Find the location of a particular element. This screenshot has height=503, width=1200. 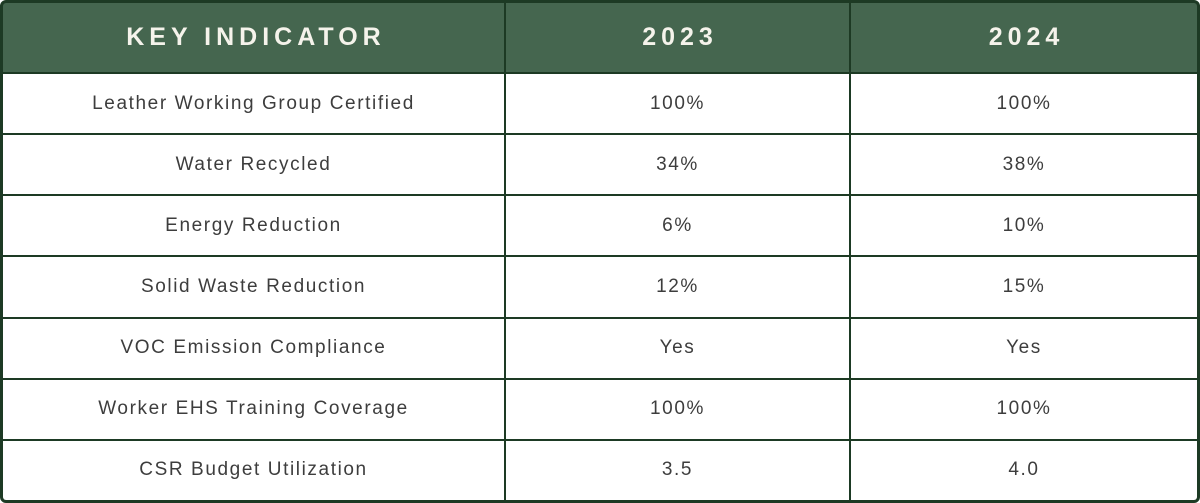

column-header-2023: 2023 is located at coordinates (677, 37).